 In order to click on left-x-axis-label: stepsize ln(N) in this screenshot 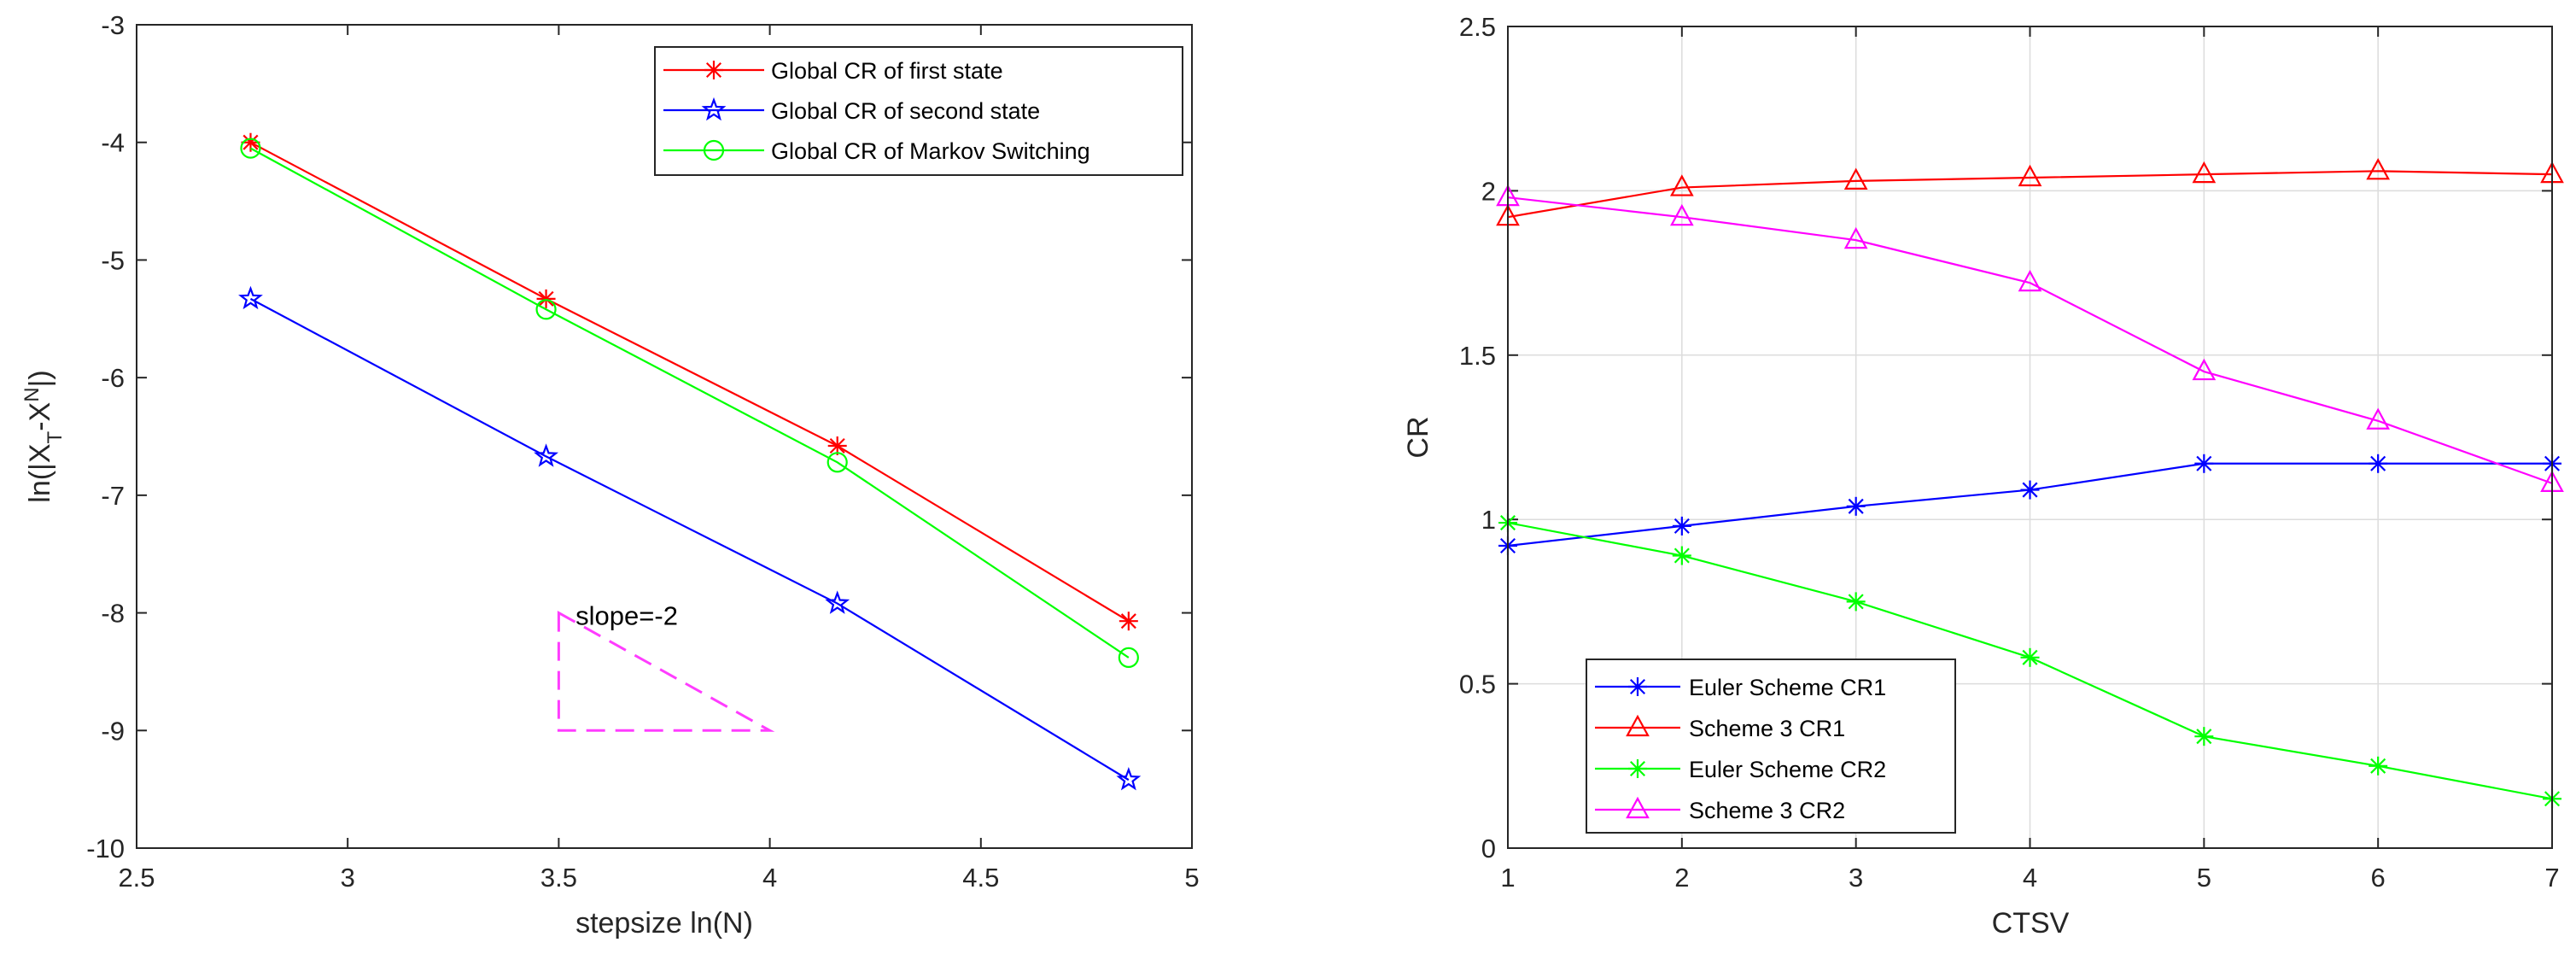, I will do `click(664, 923)`.